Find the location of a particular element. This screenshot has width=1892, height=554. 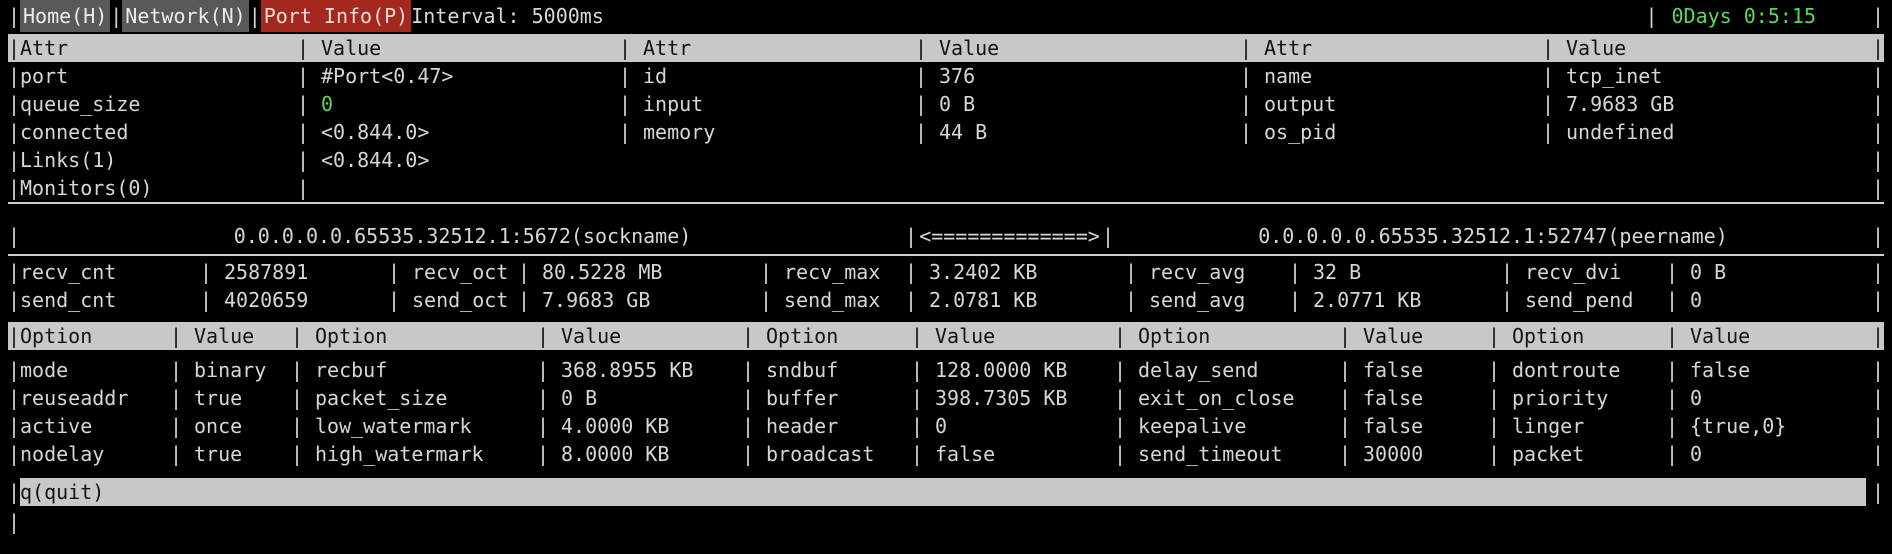

table-row: port #Port<0.47> id 376 name tcp_inet is located at coordinates (946, 76).